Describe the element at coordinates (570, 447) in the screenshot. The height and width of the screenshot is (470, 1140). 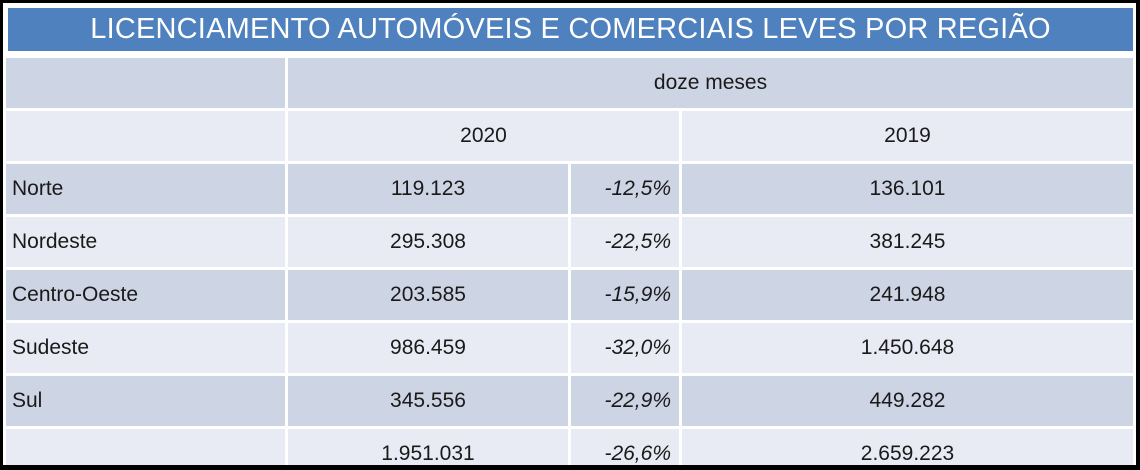
I see `total-row: 1.951.031 -26,6% 2.659.223` at that location.